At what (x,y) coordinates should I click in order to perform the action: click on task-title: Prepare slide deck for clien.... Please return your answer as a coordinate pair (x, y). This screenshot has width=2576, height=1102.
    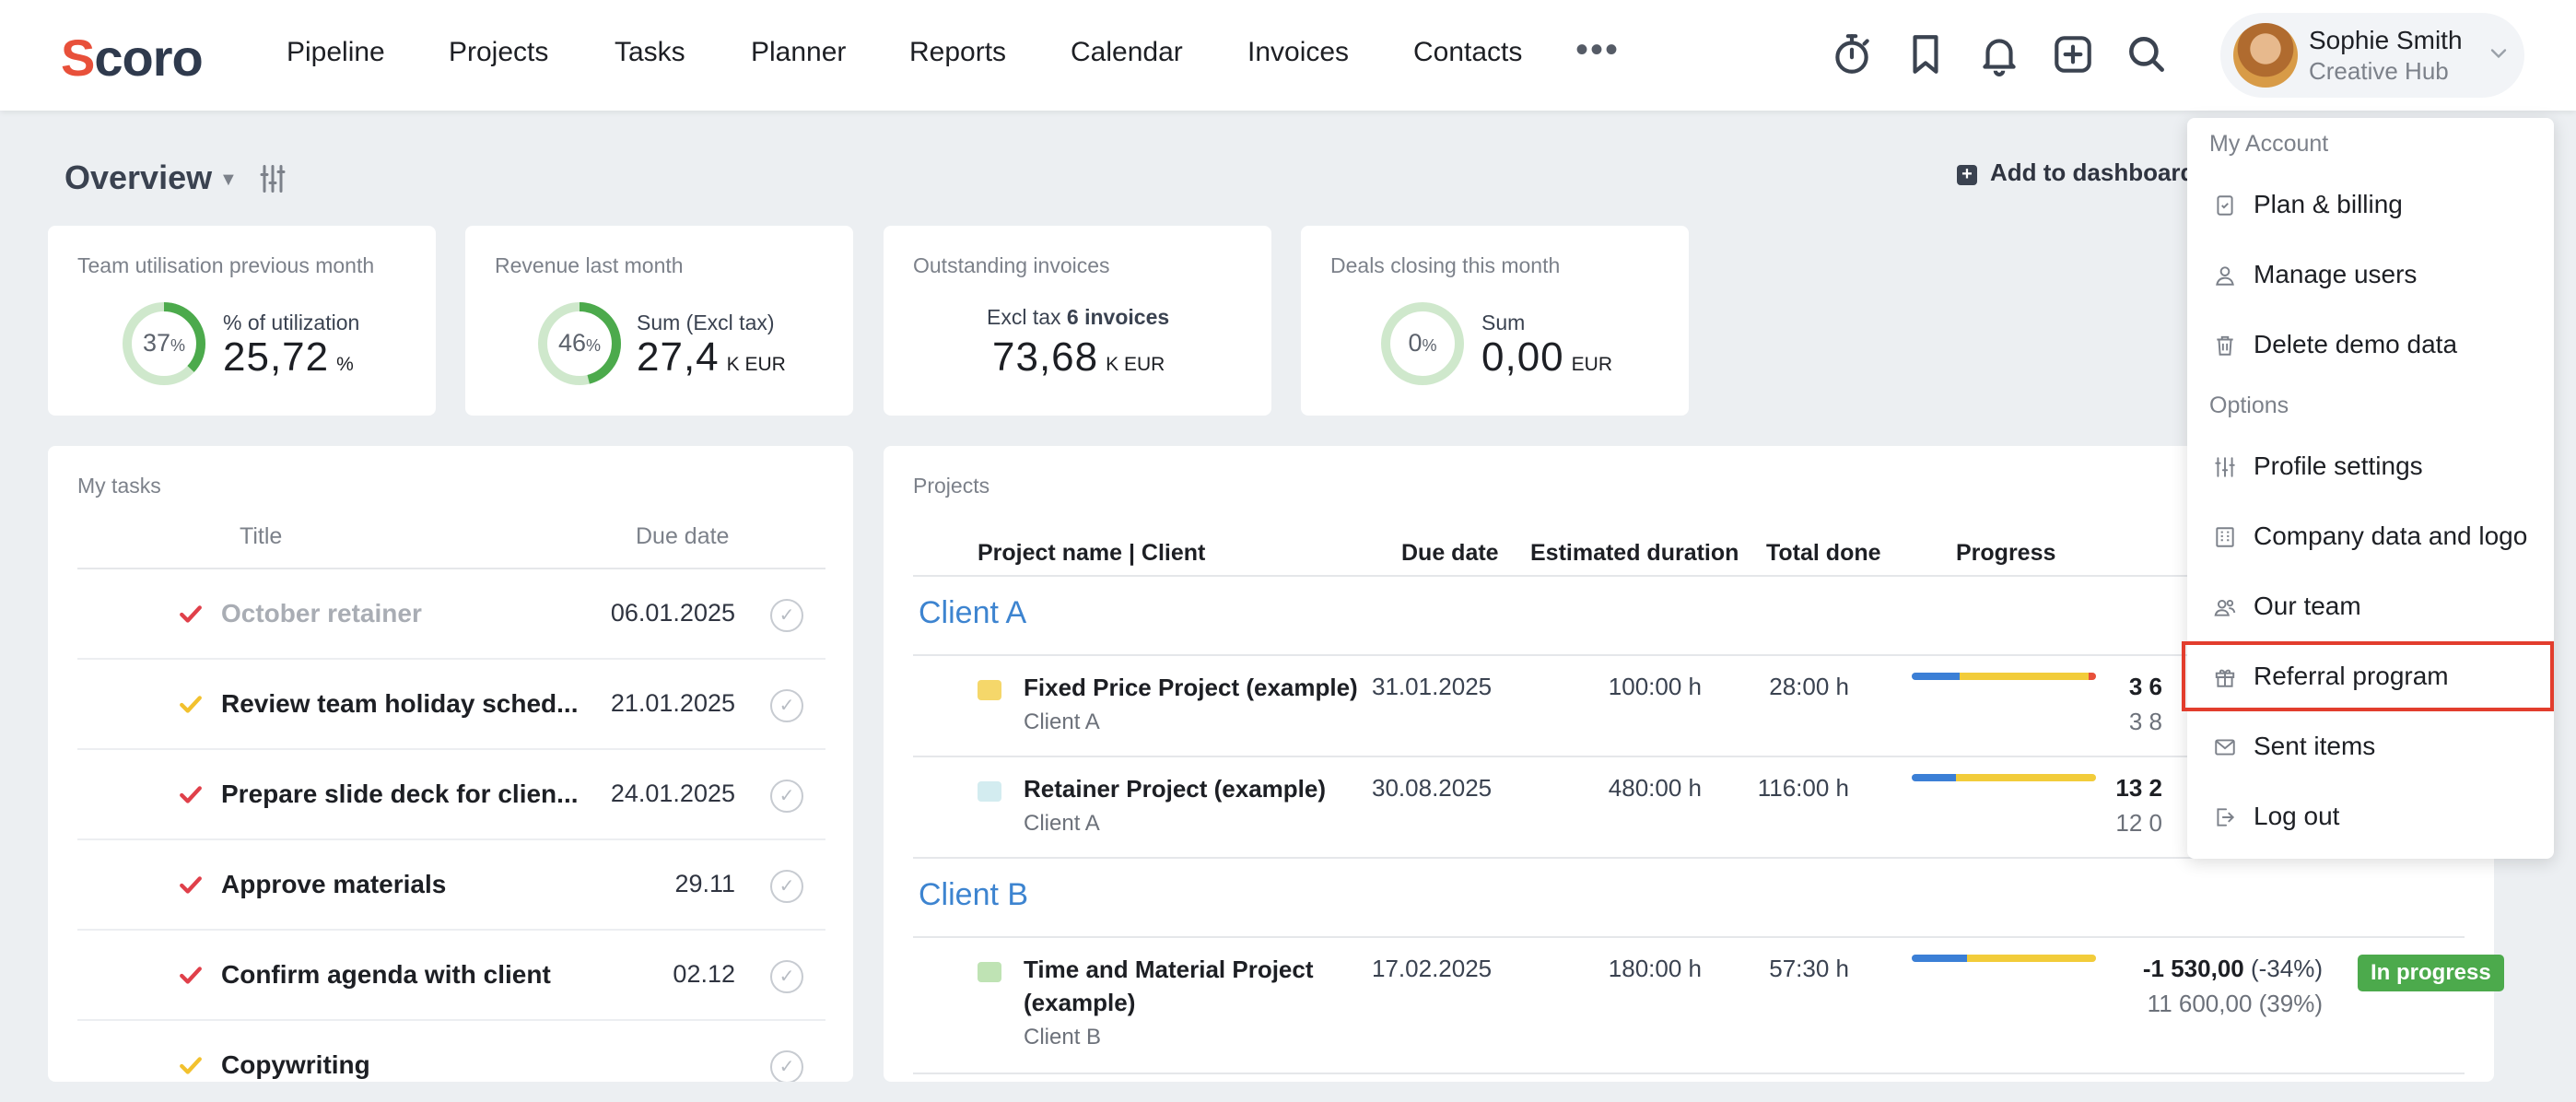
    Looking at the image, I should click on (400, 794).